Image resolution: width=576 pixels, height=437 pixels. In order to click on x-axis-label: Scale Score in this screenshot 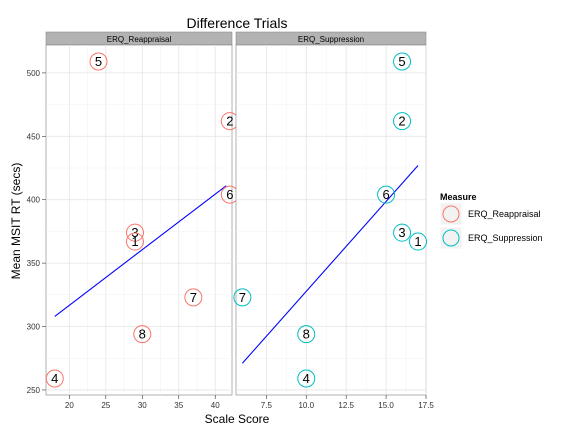, I will do `click(237, 419)`.